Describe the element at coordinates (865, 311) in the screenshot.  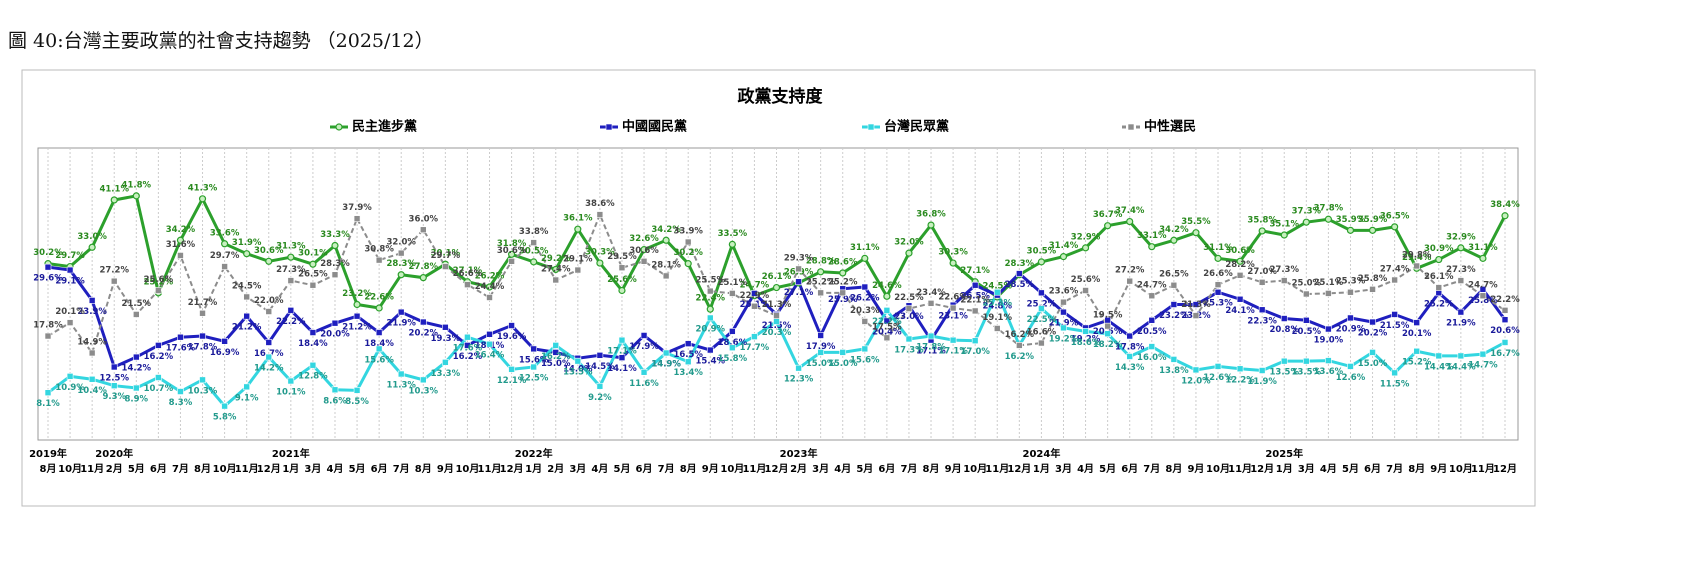
I see `value-label: 20.3%` at that location.